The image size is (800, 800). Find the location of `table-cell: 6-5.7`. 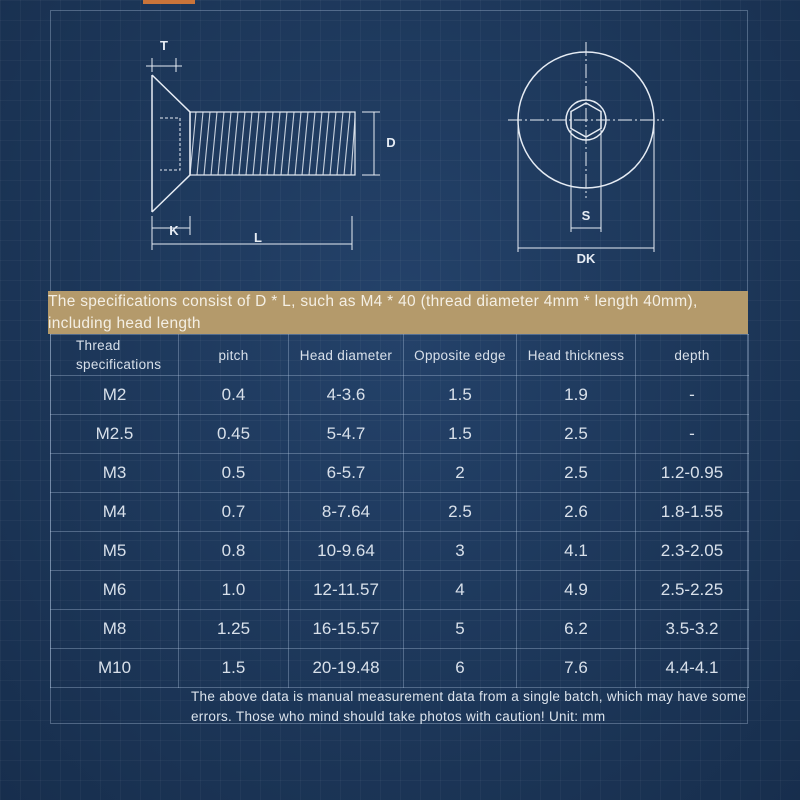

table-cell: 6-5.7 is located at coordinates (346, 473).